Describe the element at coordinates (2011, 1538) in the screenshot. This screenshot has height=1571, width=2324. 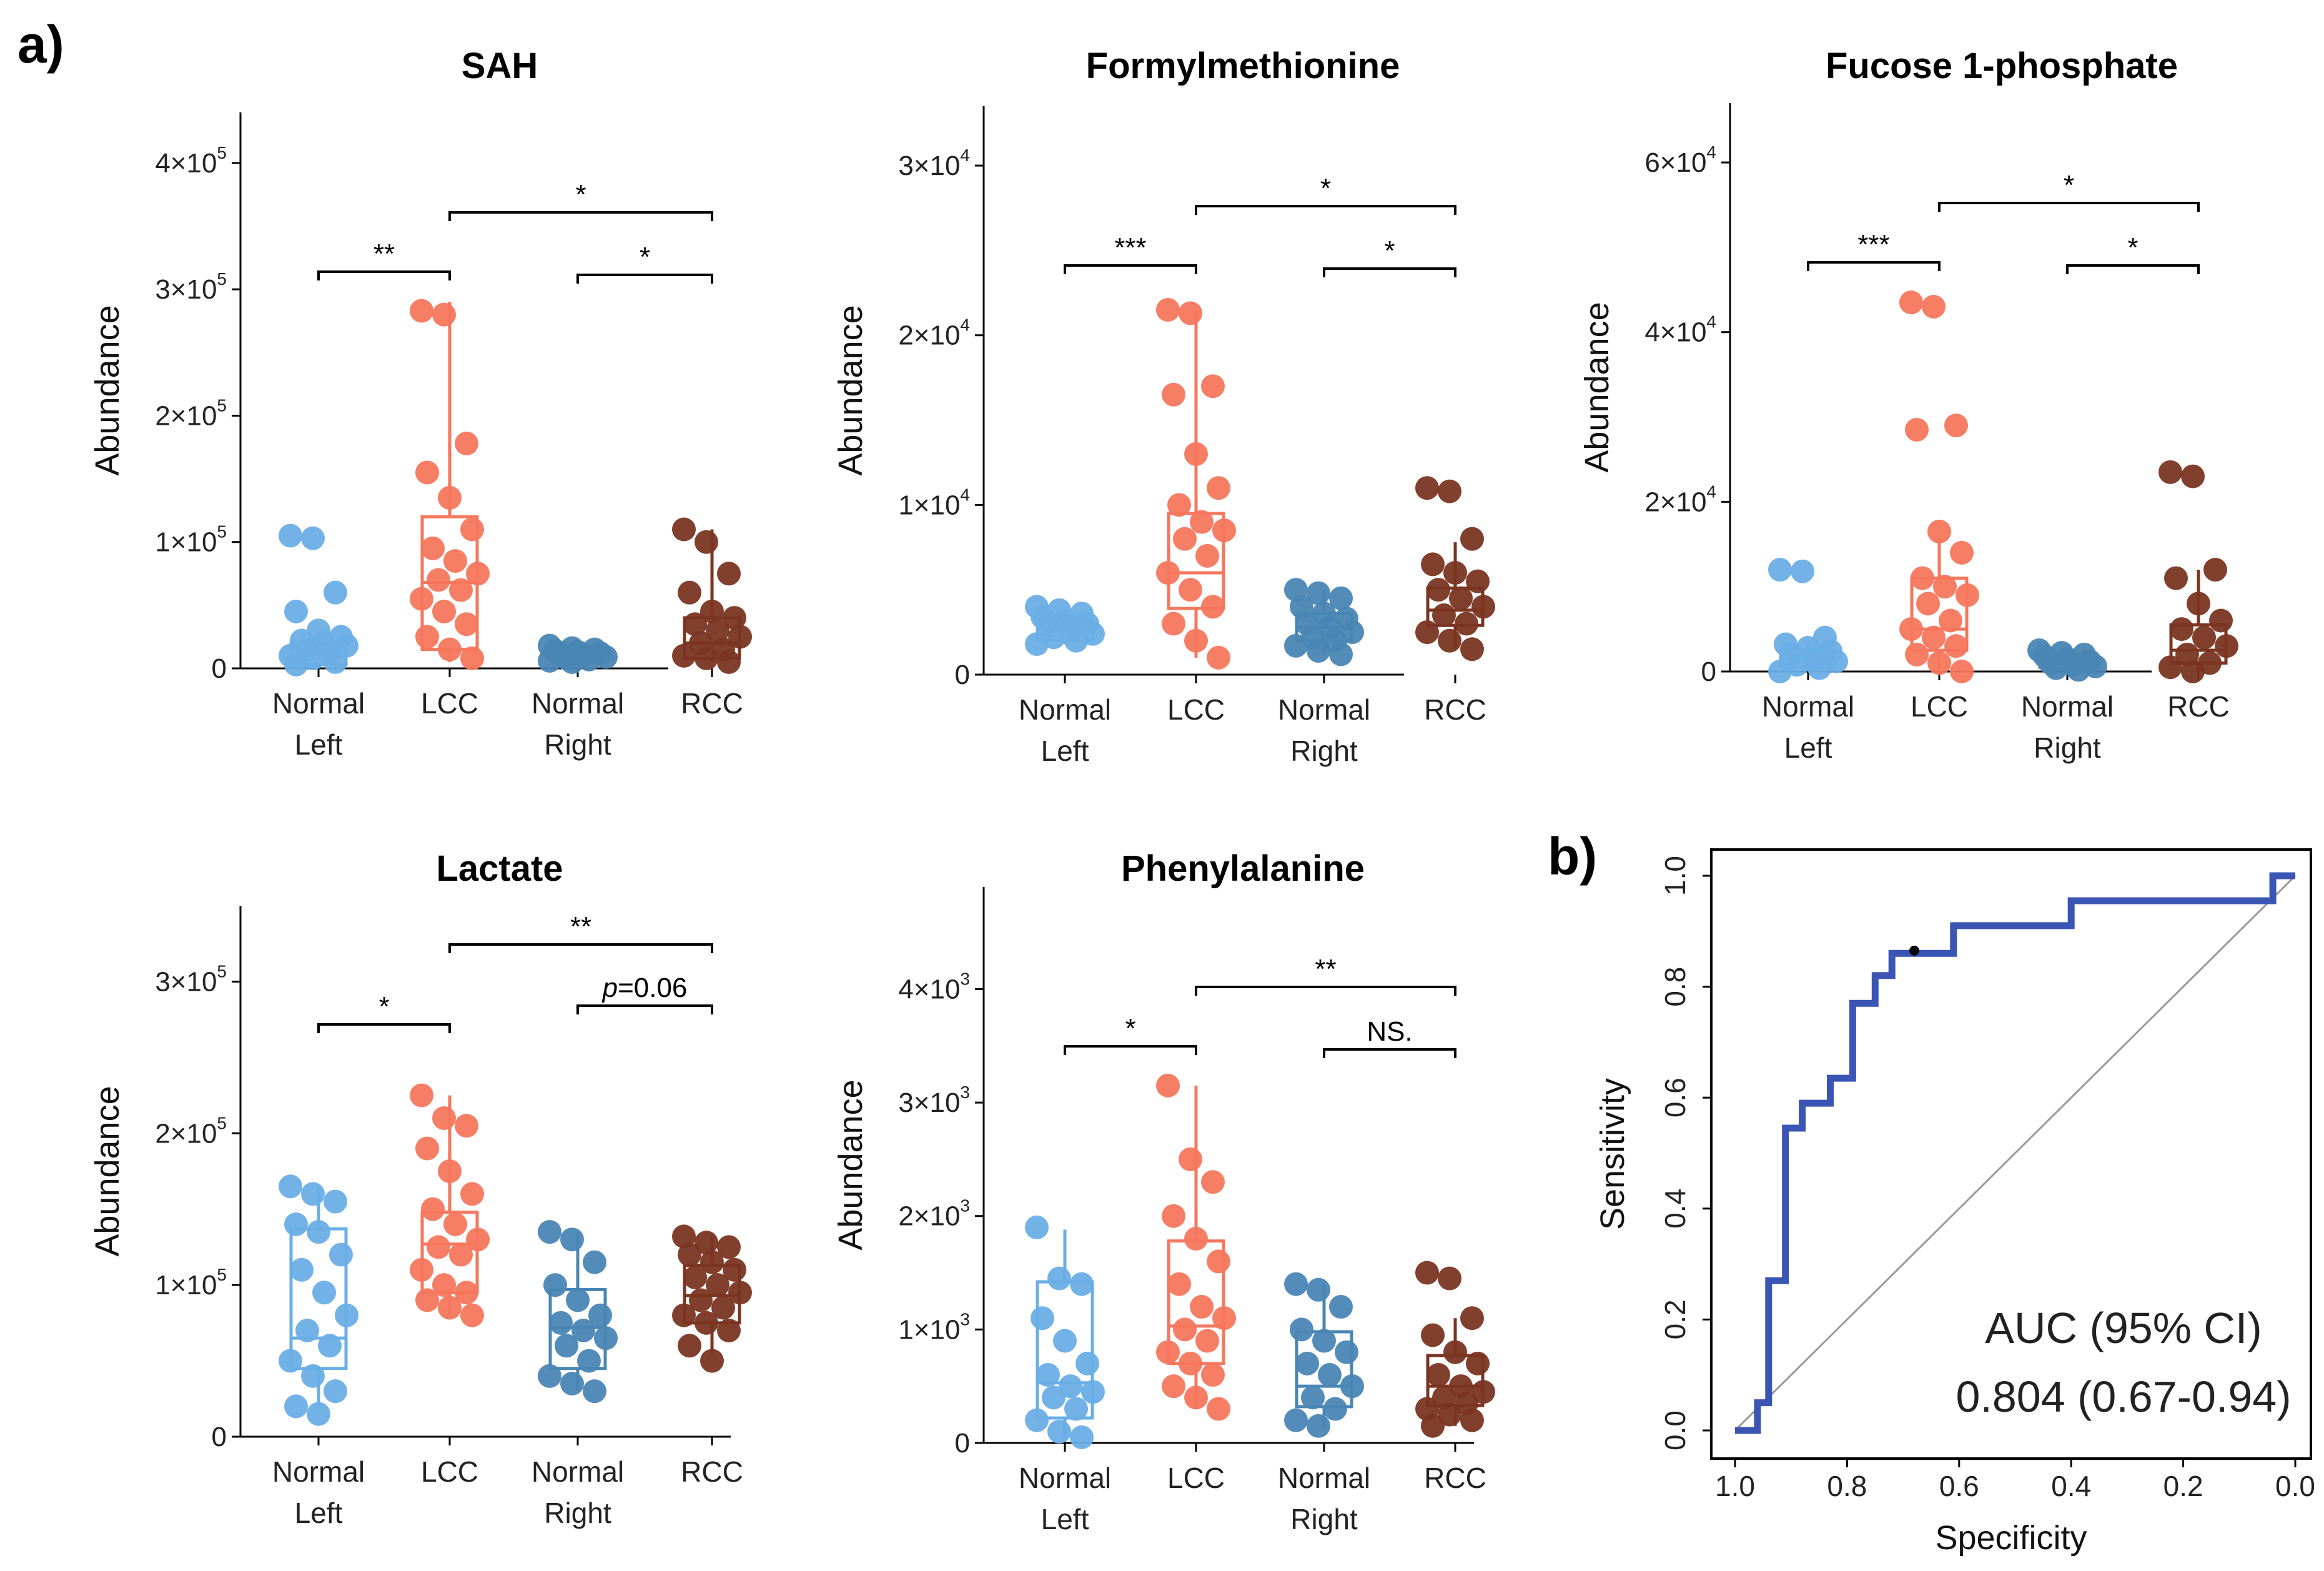
I see `roc-x-axis-label: Specificity` at that location.